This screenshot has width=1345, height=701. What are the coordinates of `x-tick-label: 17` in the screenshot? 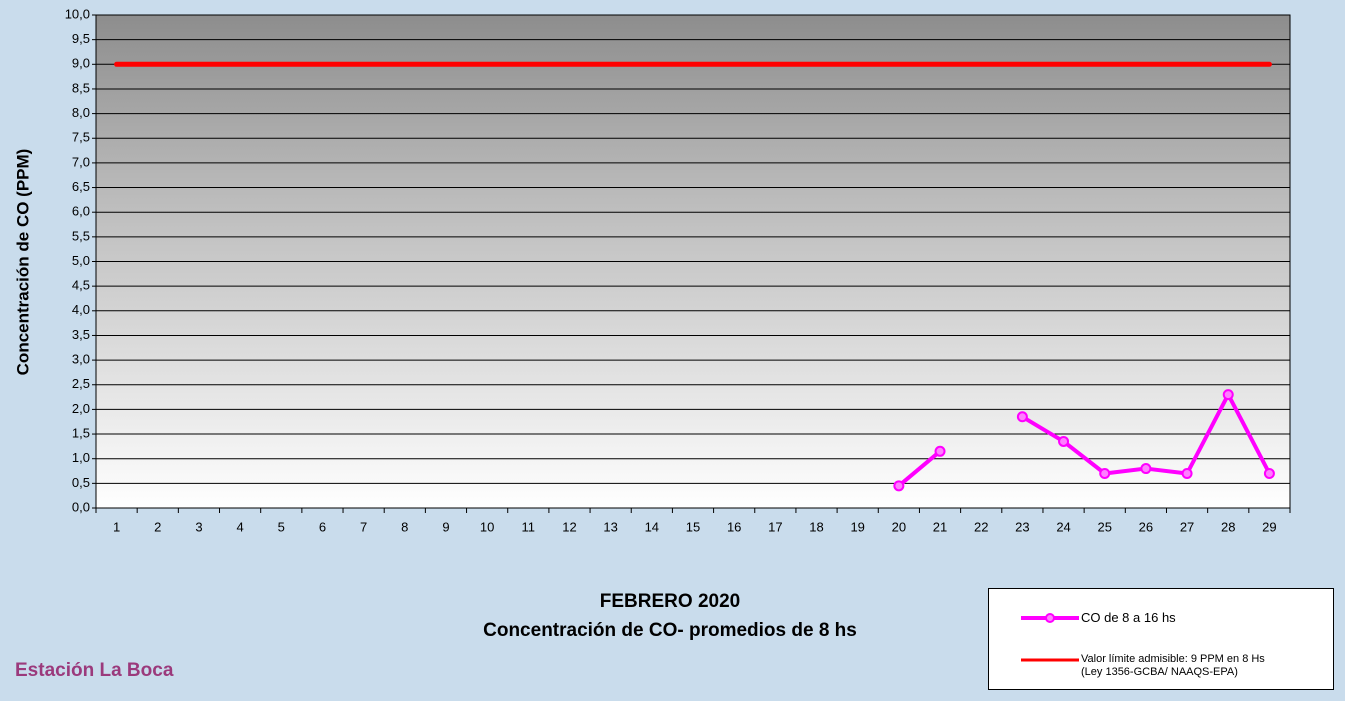 It's located at (775, 526).